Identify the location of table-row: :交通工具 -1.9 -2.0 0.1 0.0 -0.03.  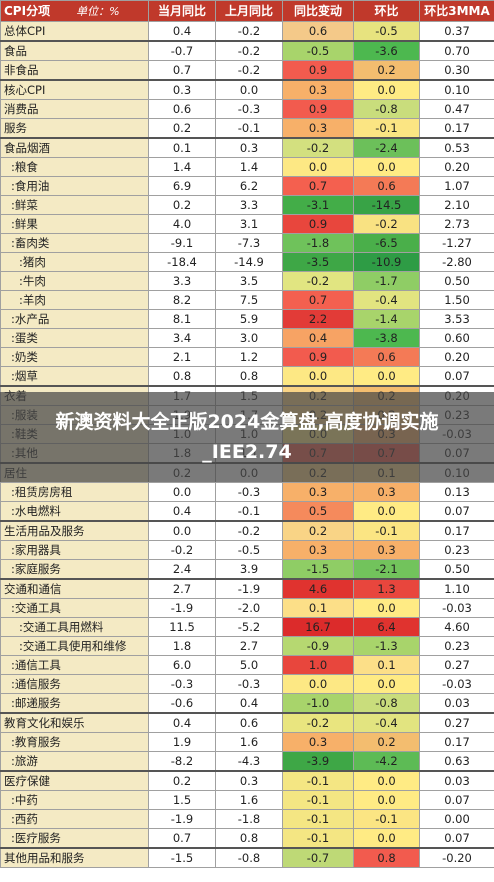
(247, 608).